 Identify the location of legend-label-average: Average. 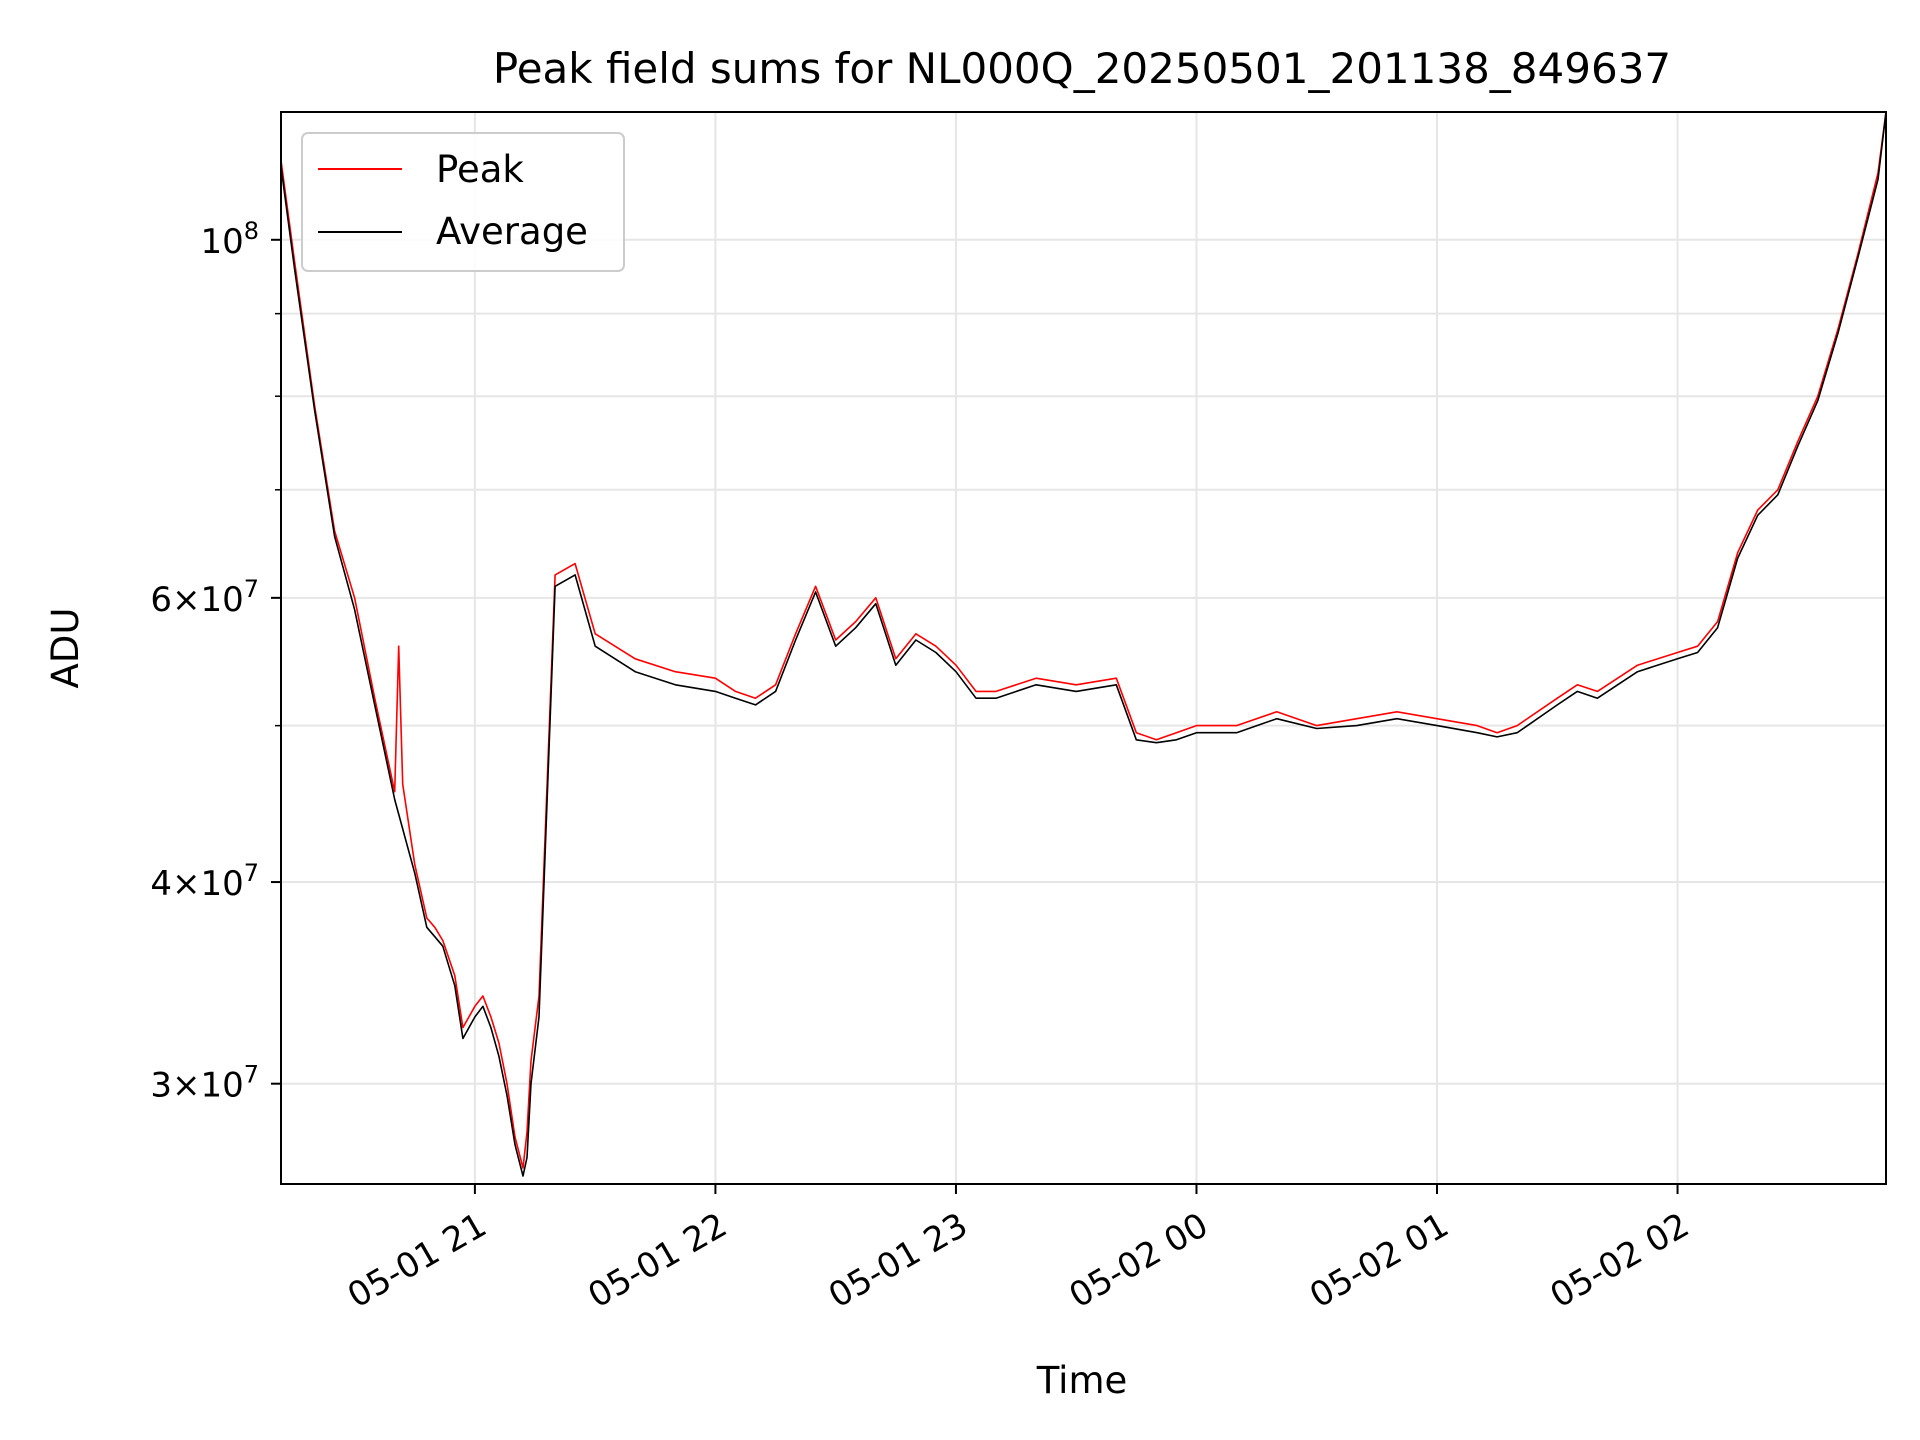
(512, 231).